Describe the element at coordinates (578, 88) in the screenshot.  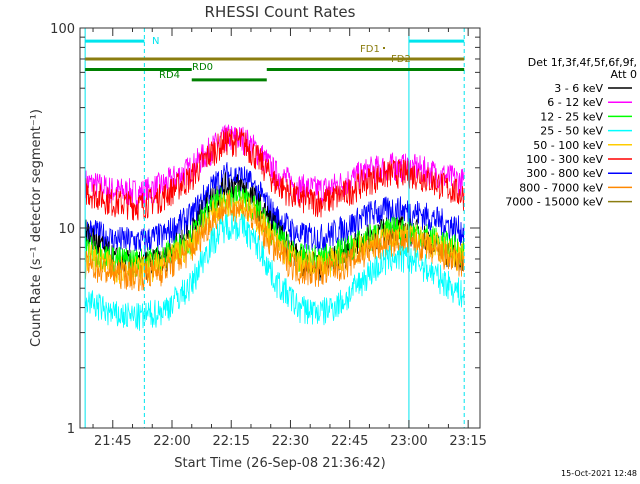
I see `legend-label-3-6-kev: 3 - 6 keV` at that location.